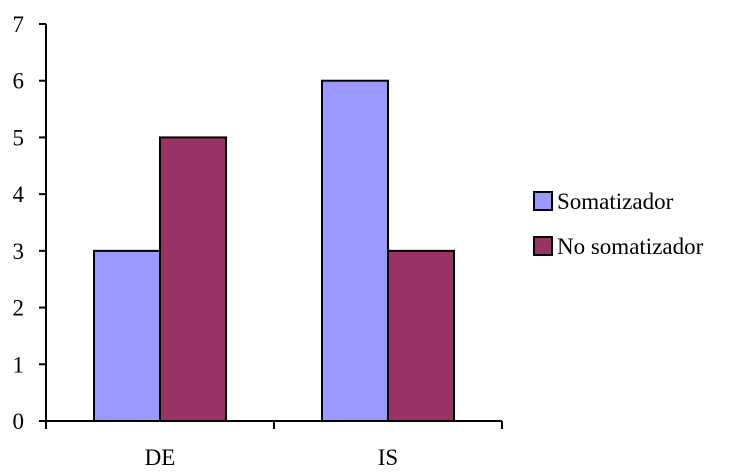 This screenshot has width=743, height=475. What do you see at coordinates (19, 308) in the screenshot?
I see `y-tick-label-2: 2` at bounding box center [19, 308].